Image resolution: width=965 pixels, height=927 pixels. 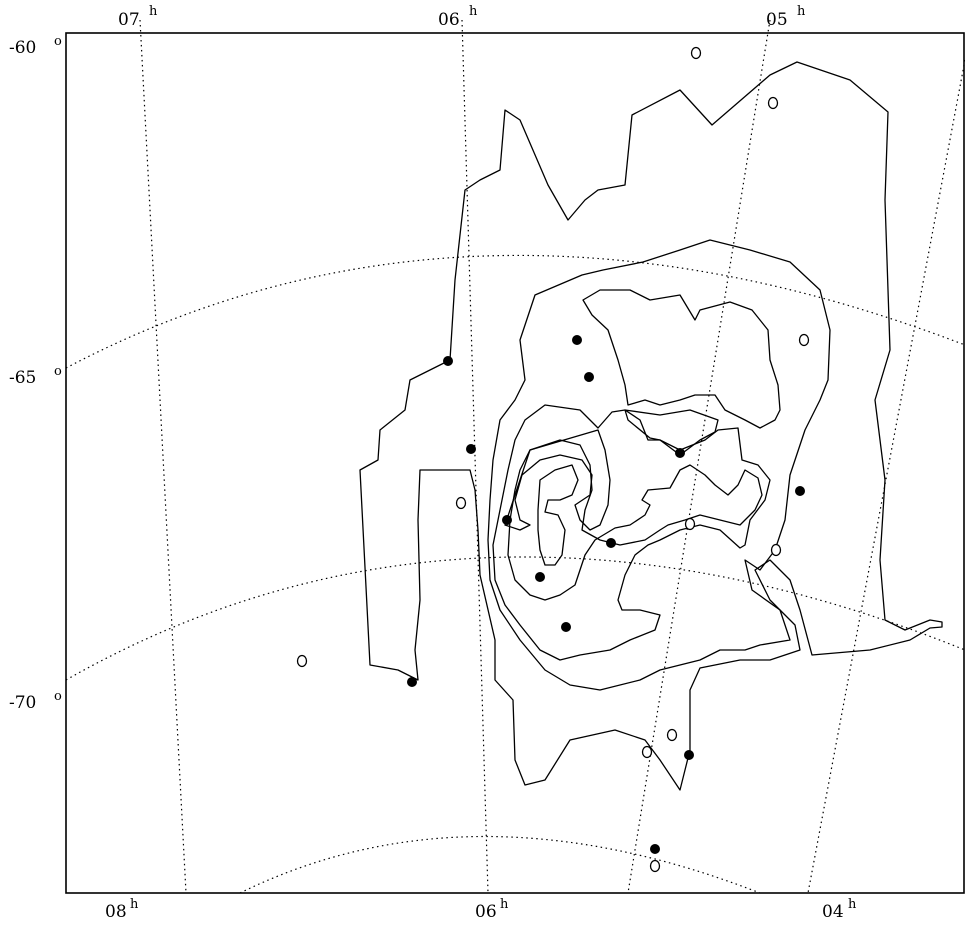 I want to click on dec-labels: -60 o -65 o -70 o, so click(x=35, y=373).